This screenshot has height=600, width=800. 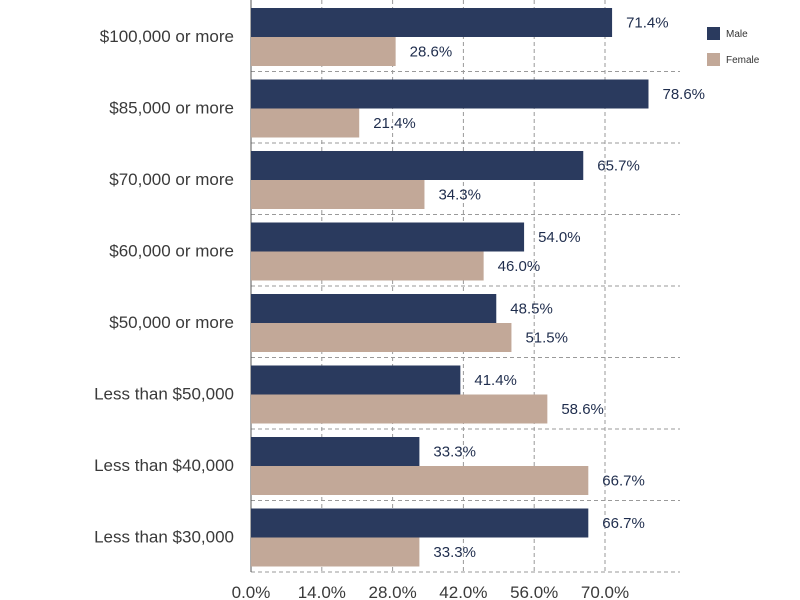 What do you see at coordinates (394, 123) in the screenshot?
I see `data-label-female: 21.4%` at bounding box center [394, 123].